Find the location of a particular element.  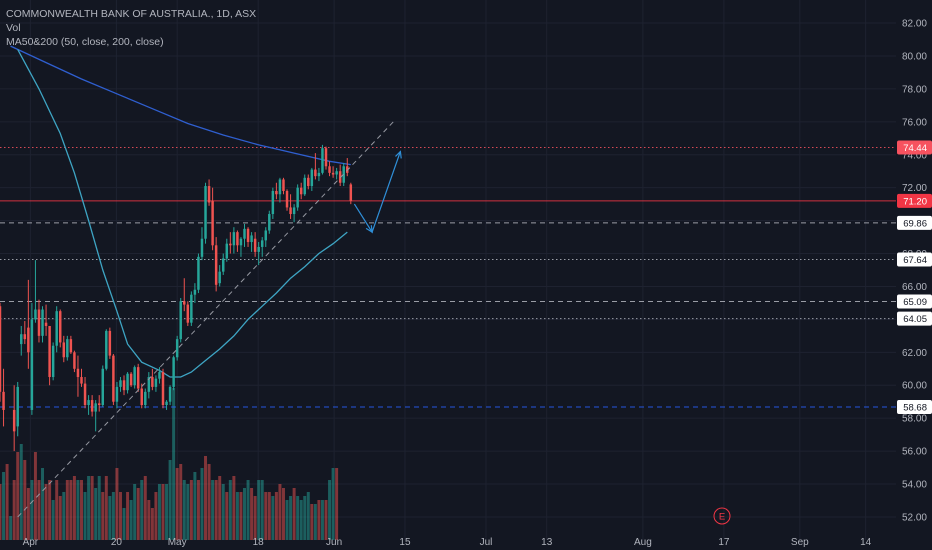

level-badge-label: 64.05 is located at coordinates (915, 319).